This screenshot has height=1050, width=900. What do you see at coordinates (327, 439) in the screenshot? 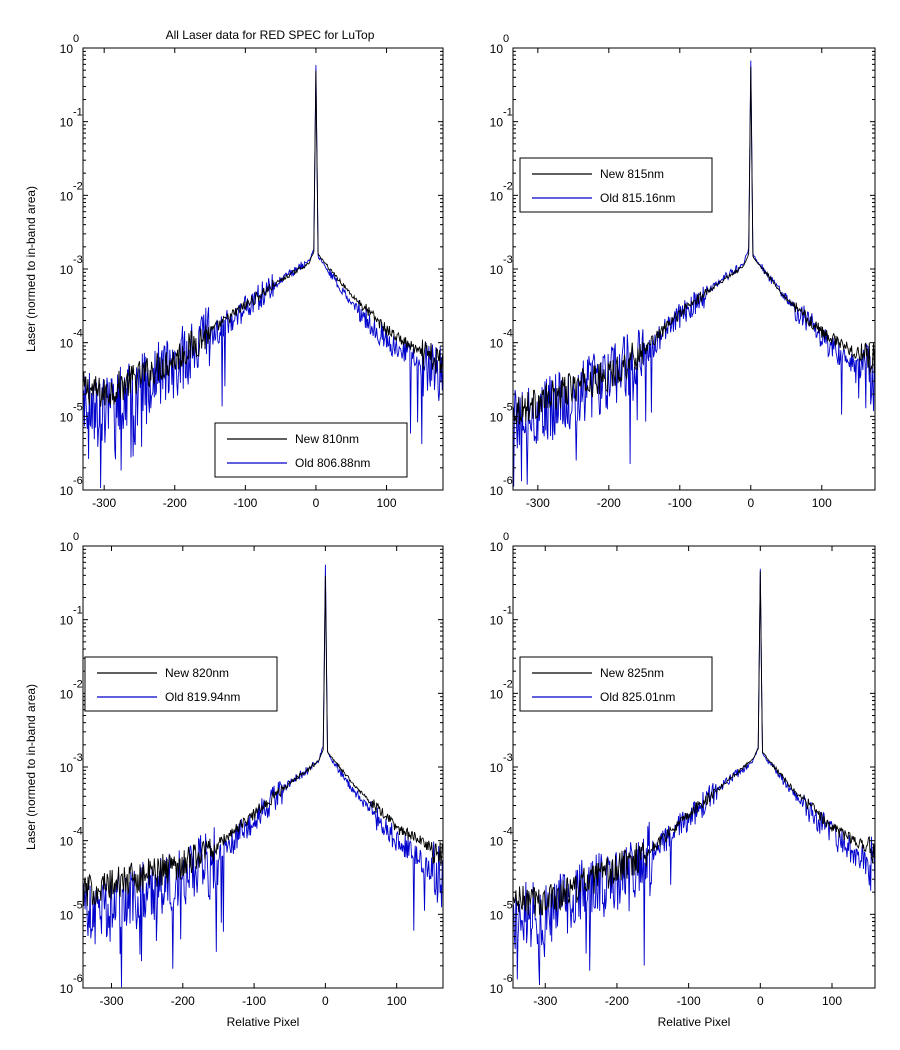
I see `legend-label: New 810nm` at bounding box center [327, 439].